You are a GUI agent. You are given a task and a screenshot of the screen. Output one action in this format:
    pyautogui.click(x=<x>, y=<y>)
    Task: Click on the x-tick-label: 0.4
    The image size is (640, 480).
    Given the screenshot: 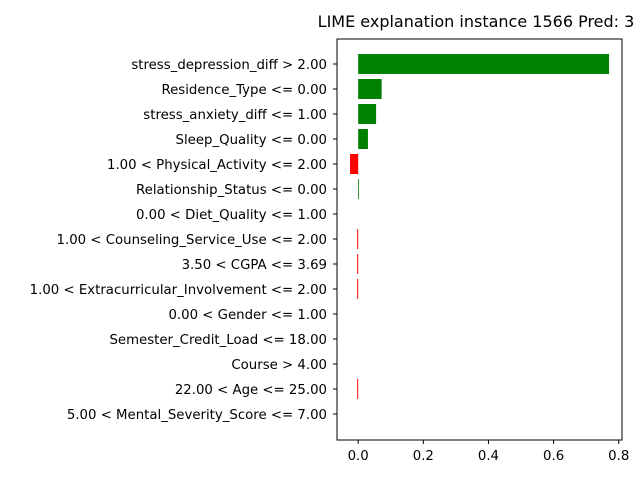 What is the action you would take?
    pyautogui.click(x=488, y=456)
    